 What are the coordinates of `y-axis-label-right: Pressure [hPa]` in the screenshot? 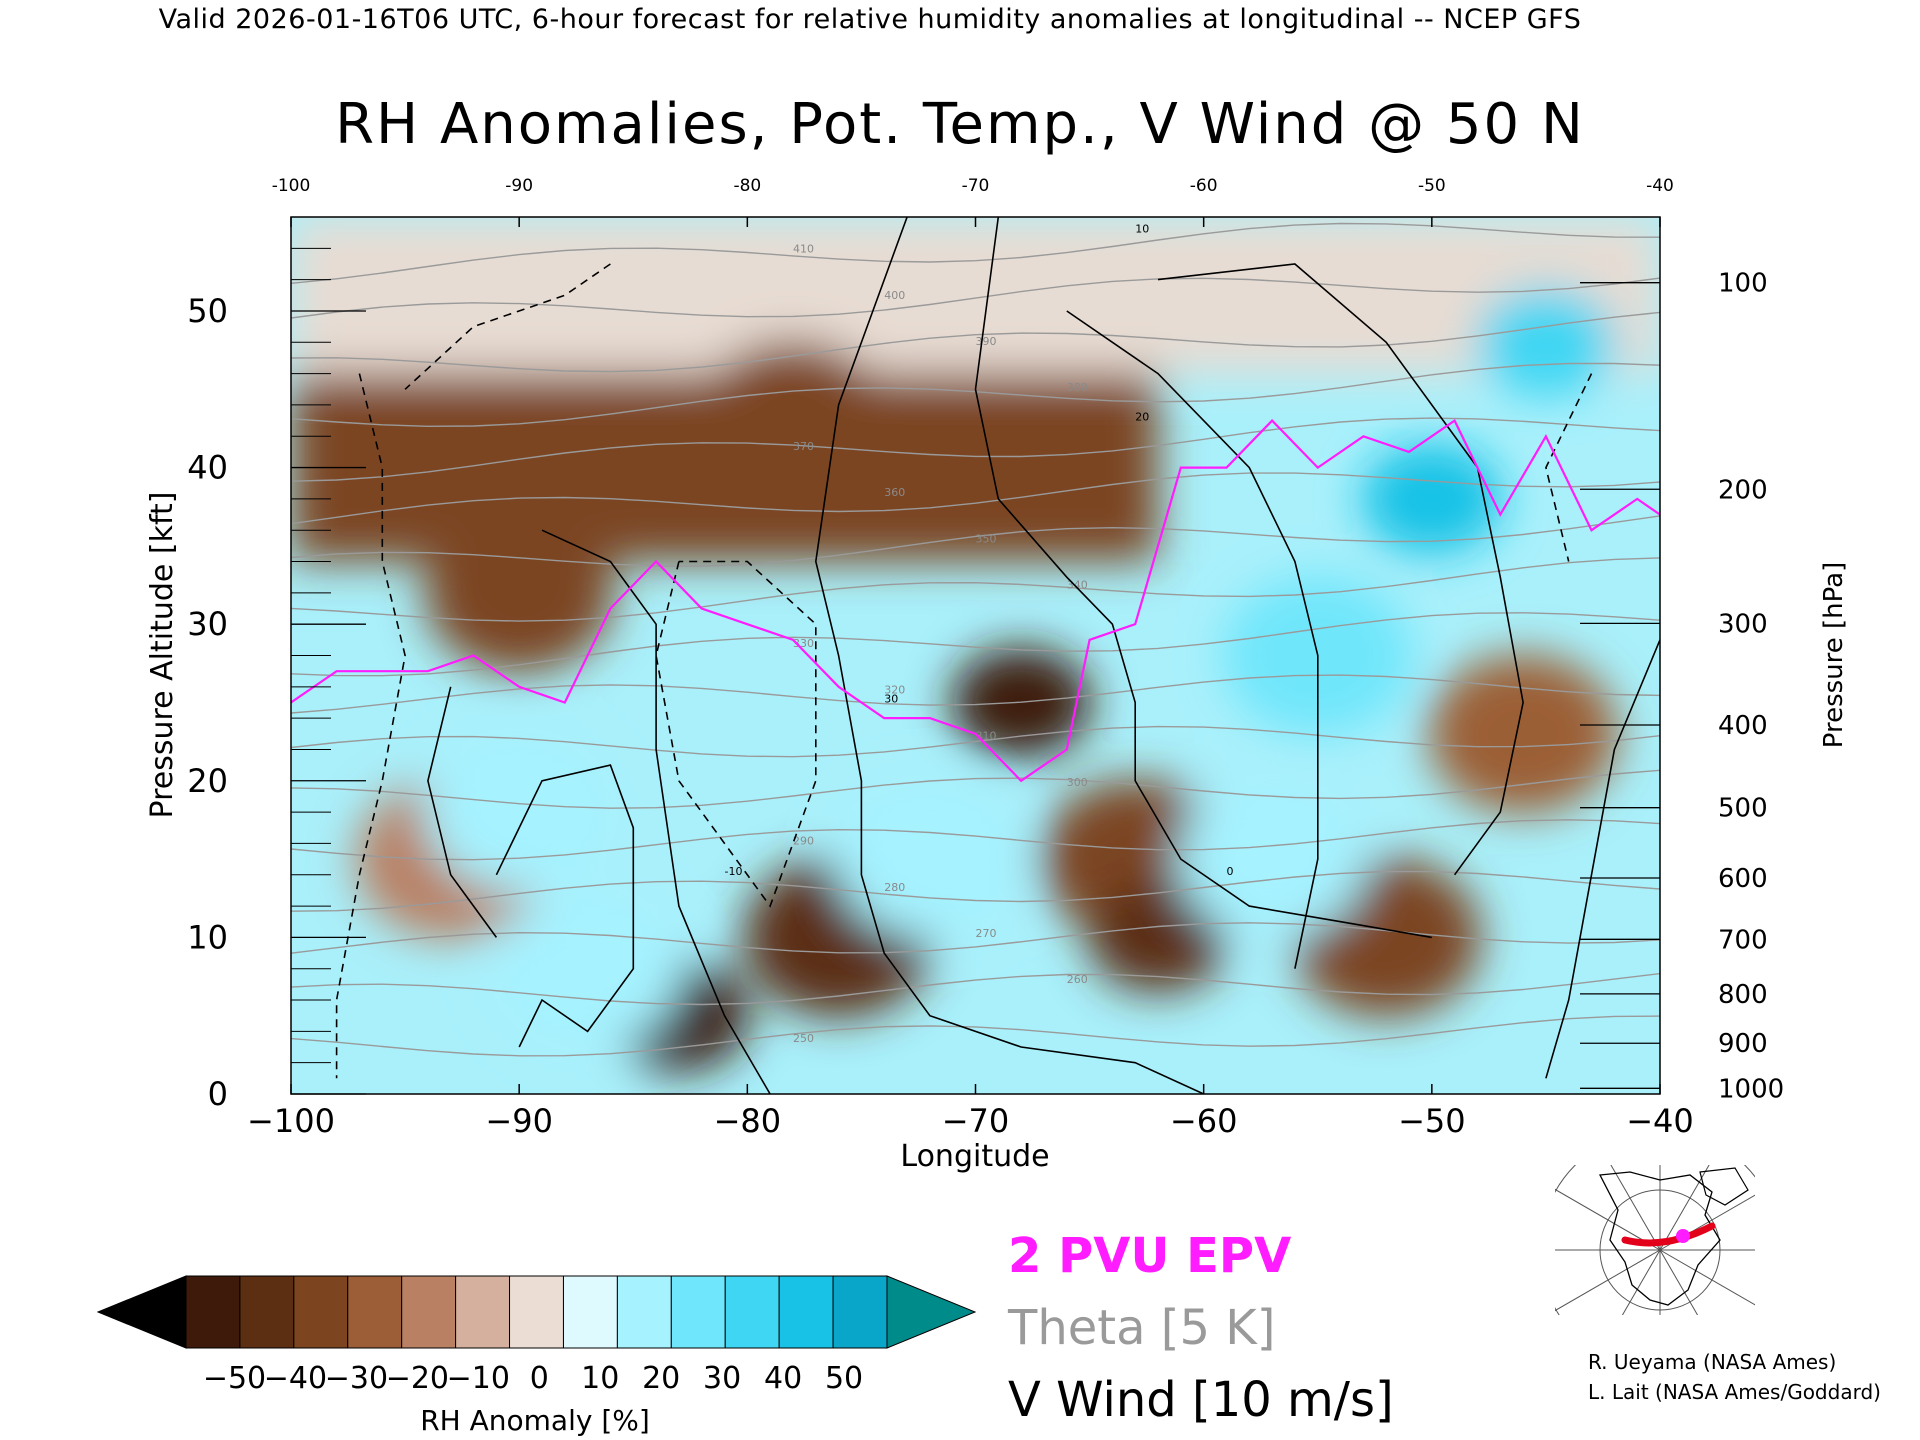 It's located at (1834, 655).